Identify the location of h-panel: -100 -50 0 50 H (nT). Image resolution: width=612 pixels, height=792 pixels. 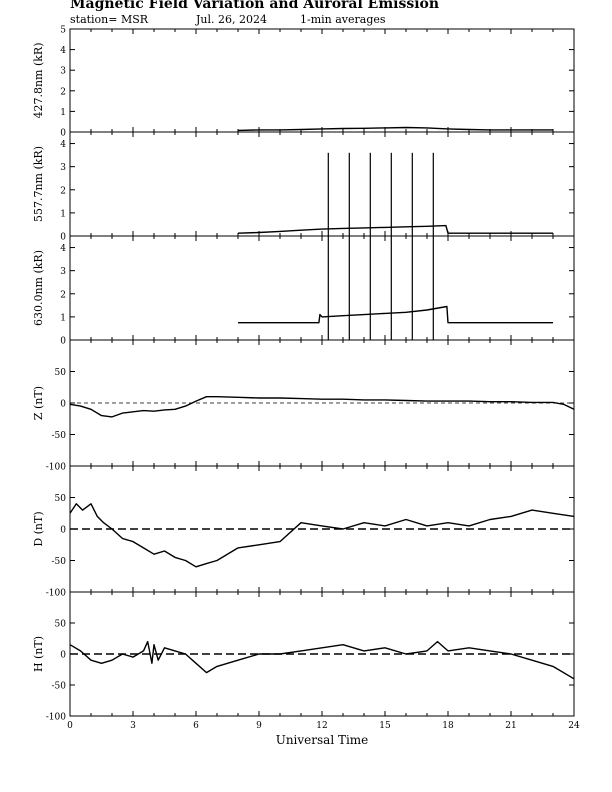
(303, 657).